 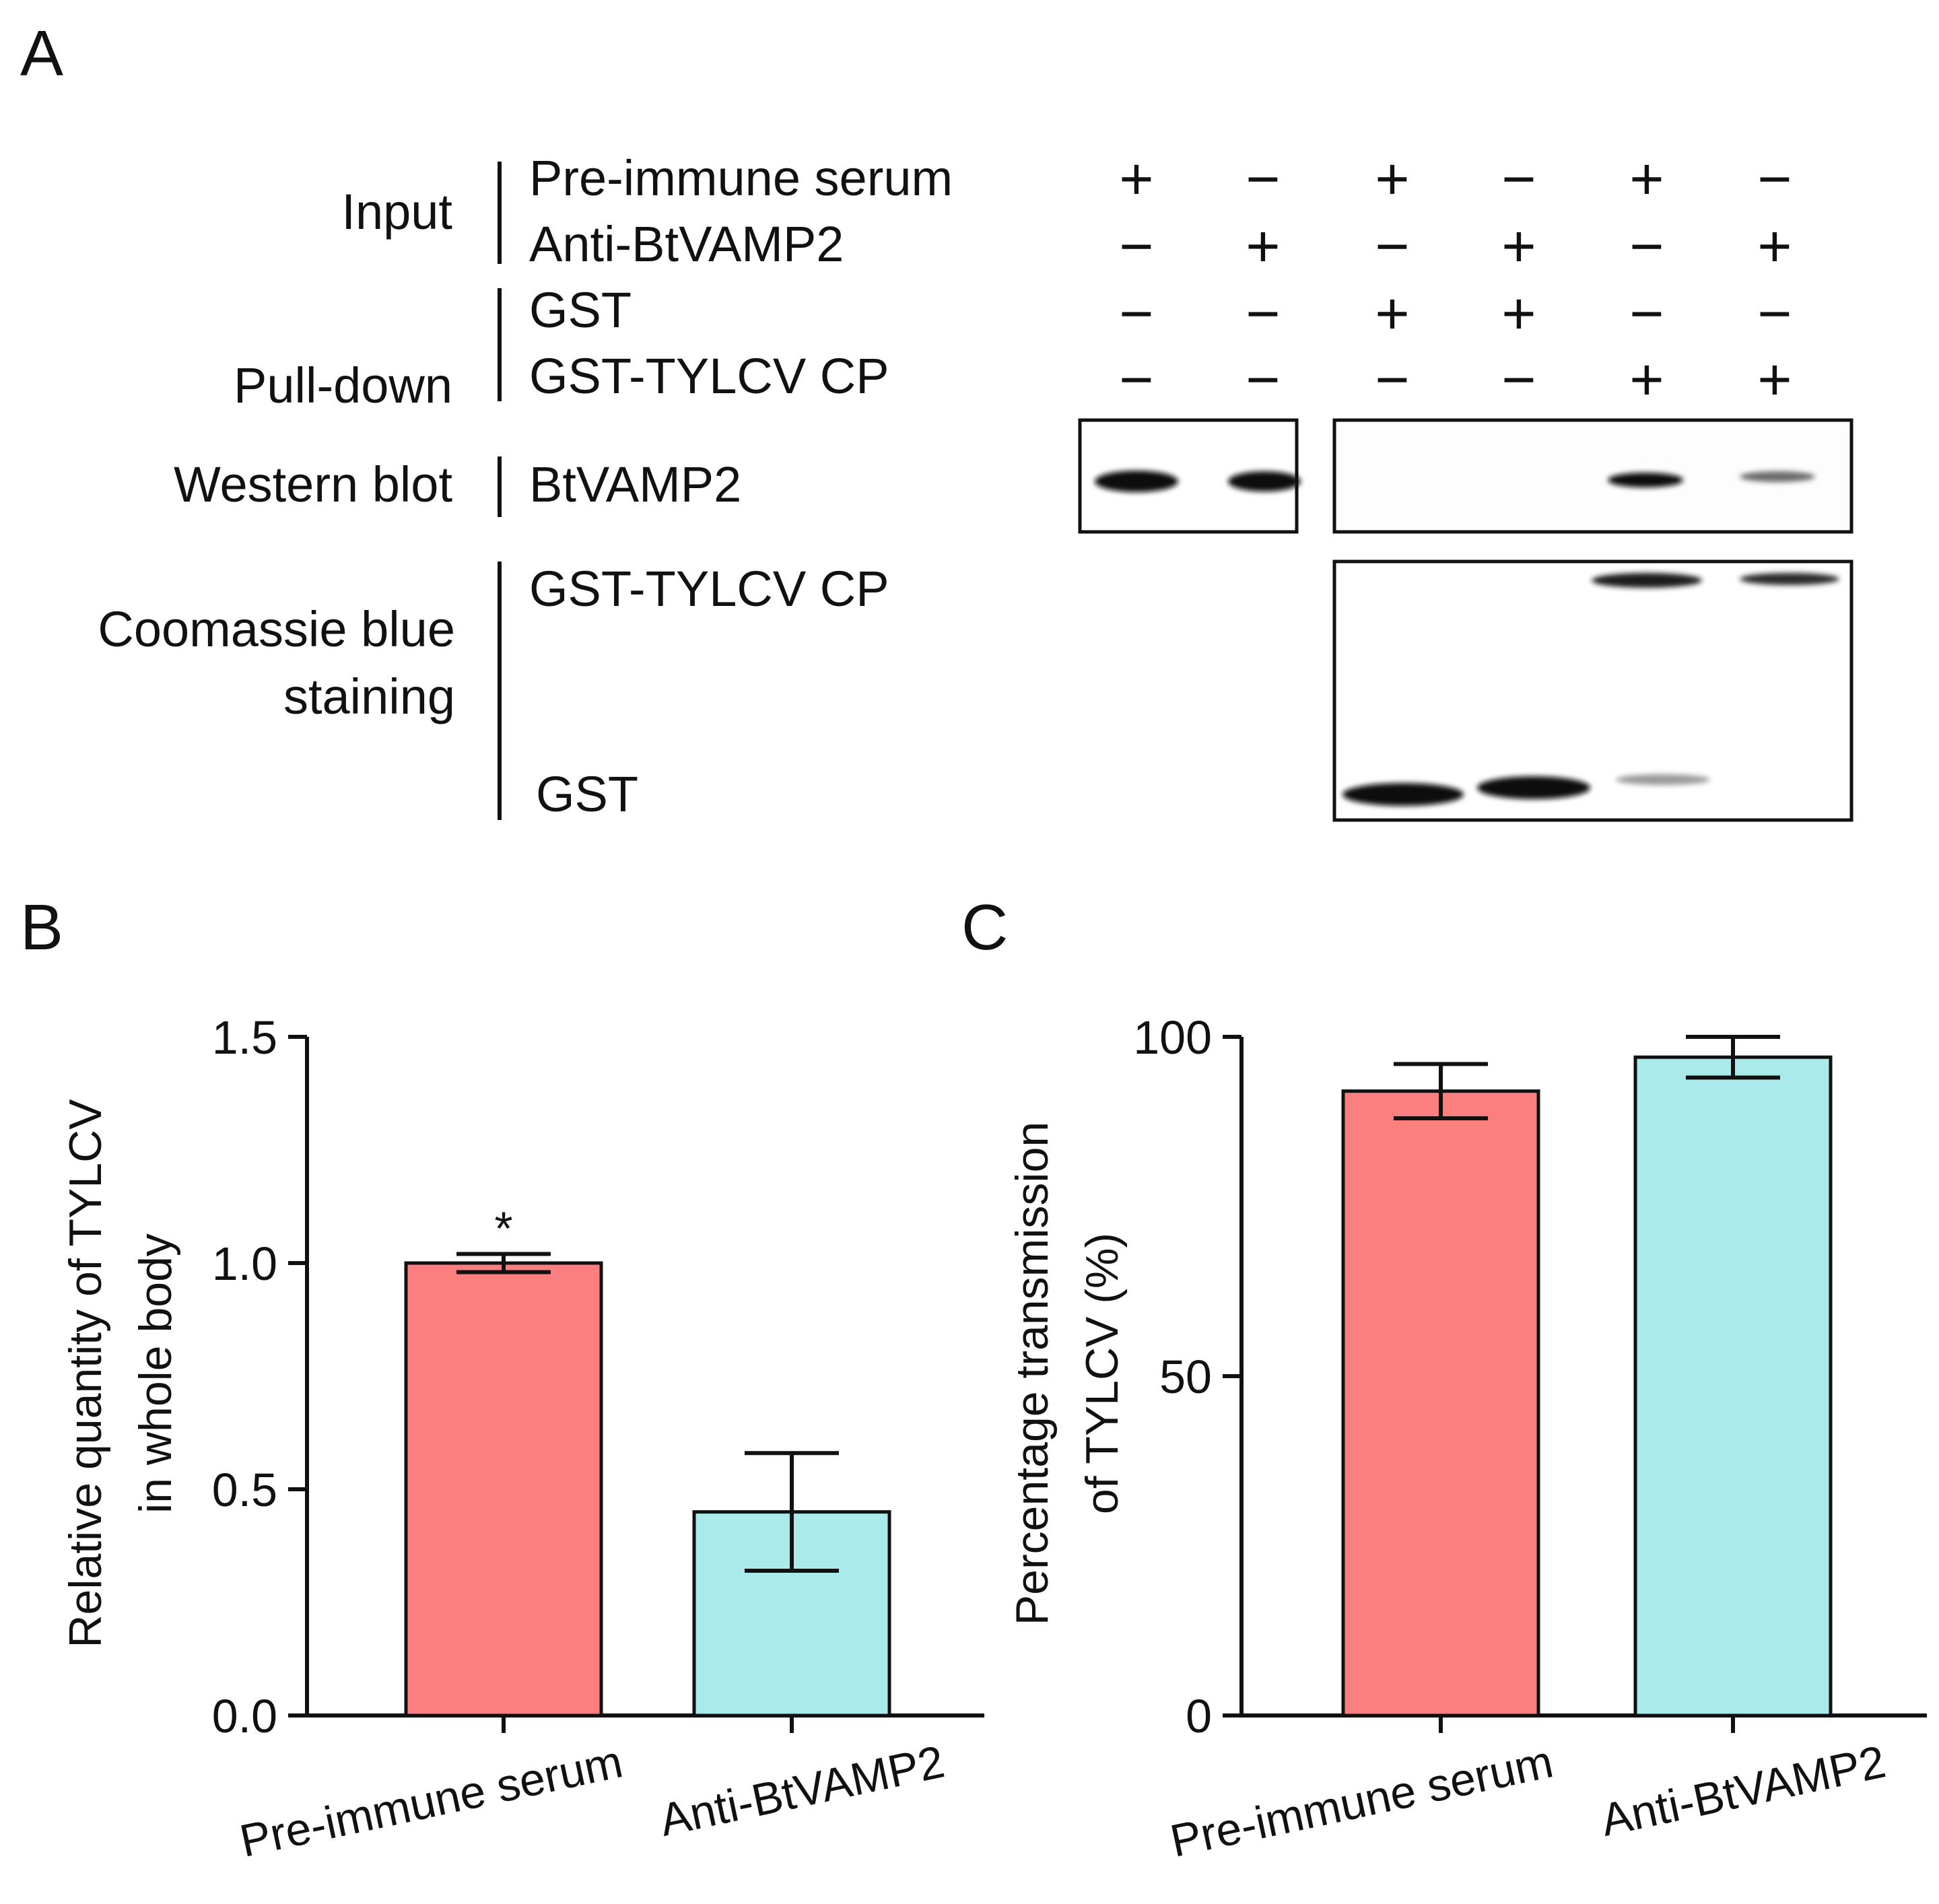 I want to click on sign-r1-c5: +, so click(x=1647, y=178).